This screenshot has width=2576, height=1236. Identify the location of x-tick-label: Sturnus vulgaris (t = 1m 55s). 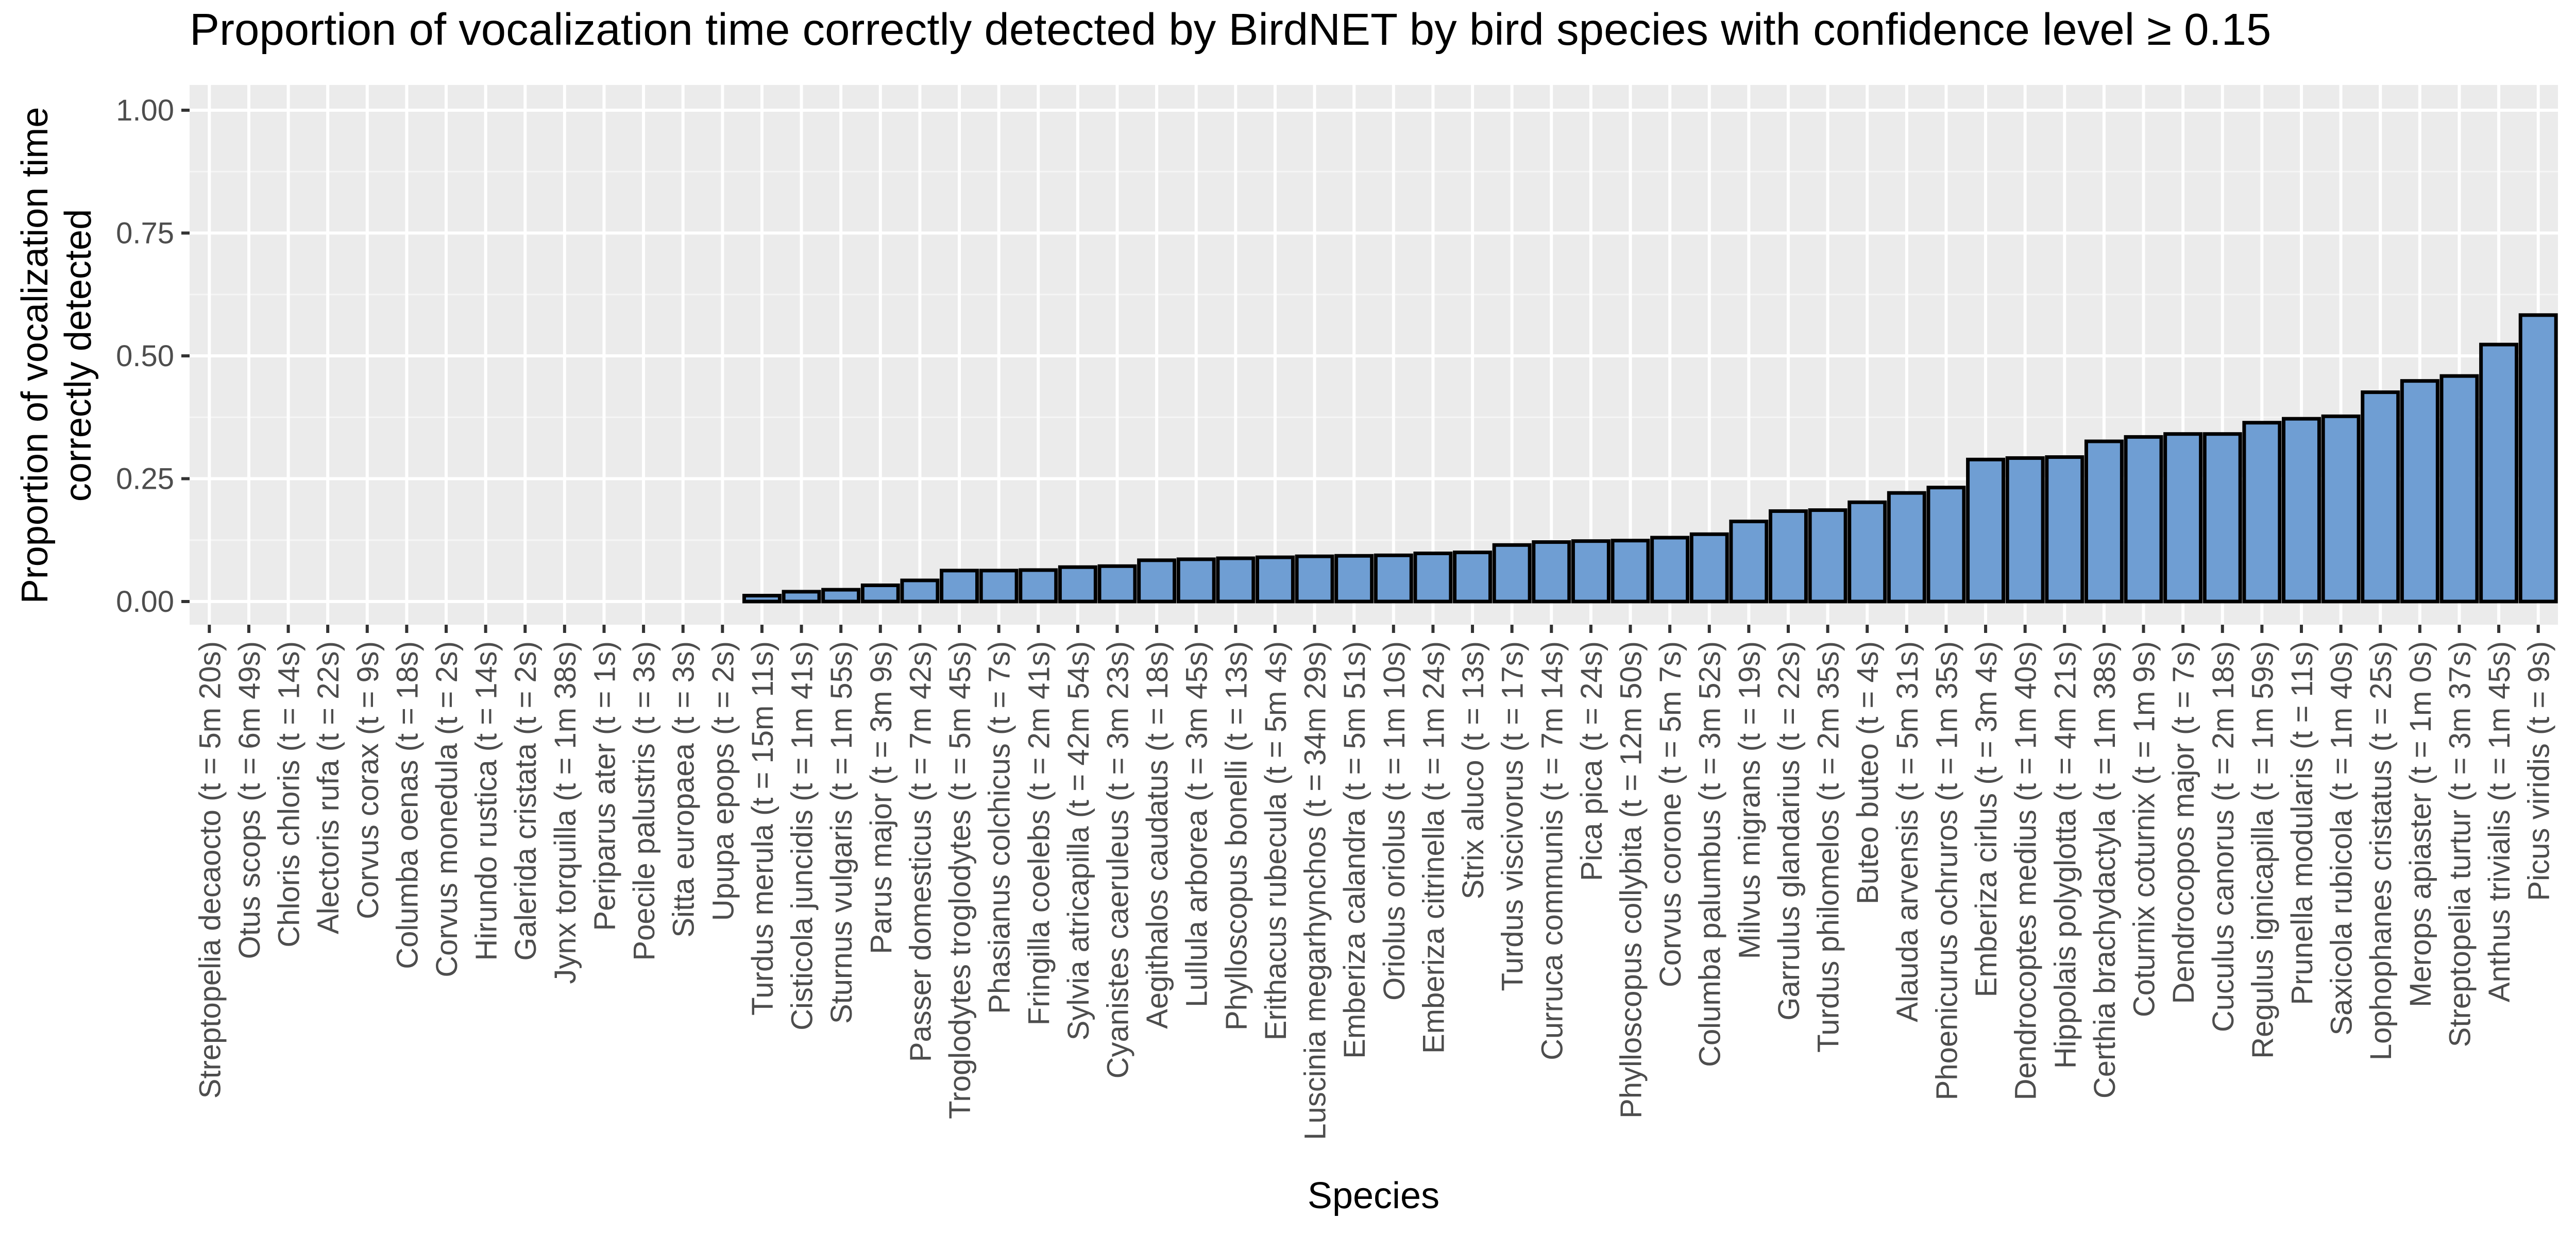
(841, 832).